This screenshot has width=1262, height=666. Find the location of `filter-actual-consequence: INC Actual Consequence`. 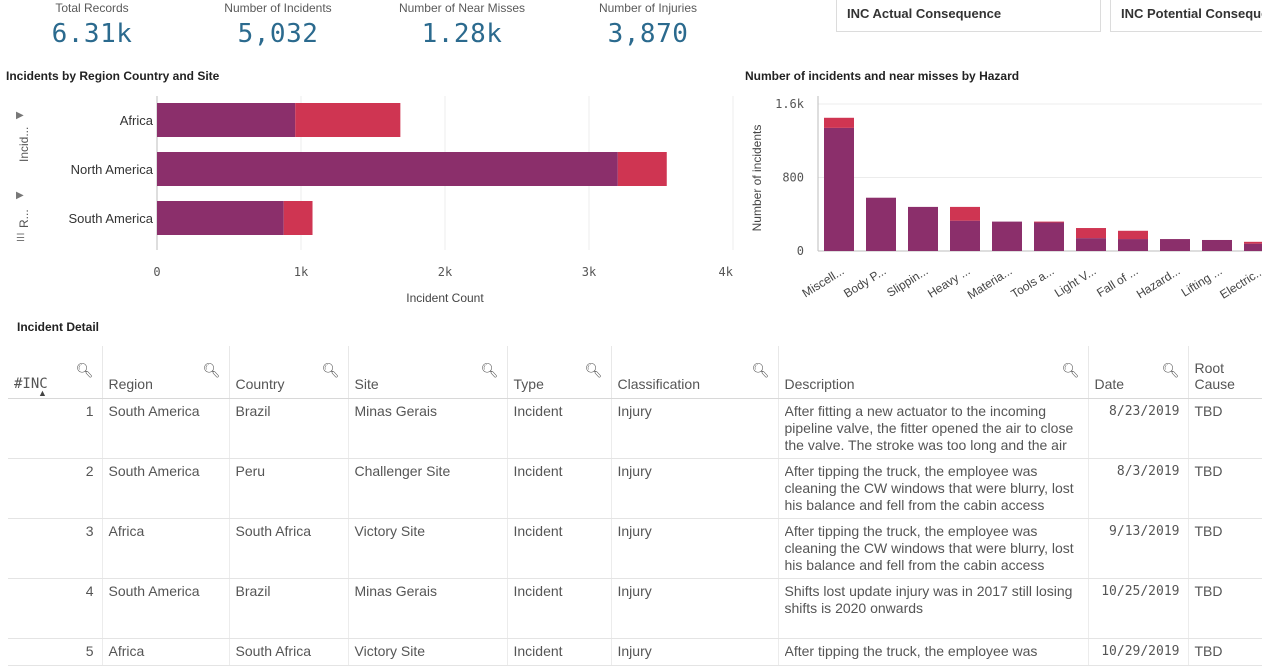

filter-actual-consequence: INC Actual Consequence is located at coordinates (968, 16).